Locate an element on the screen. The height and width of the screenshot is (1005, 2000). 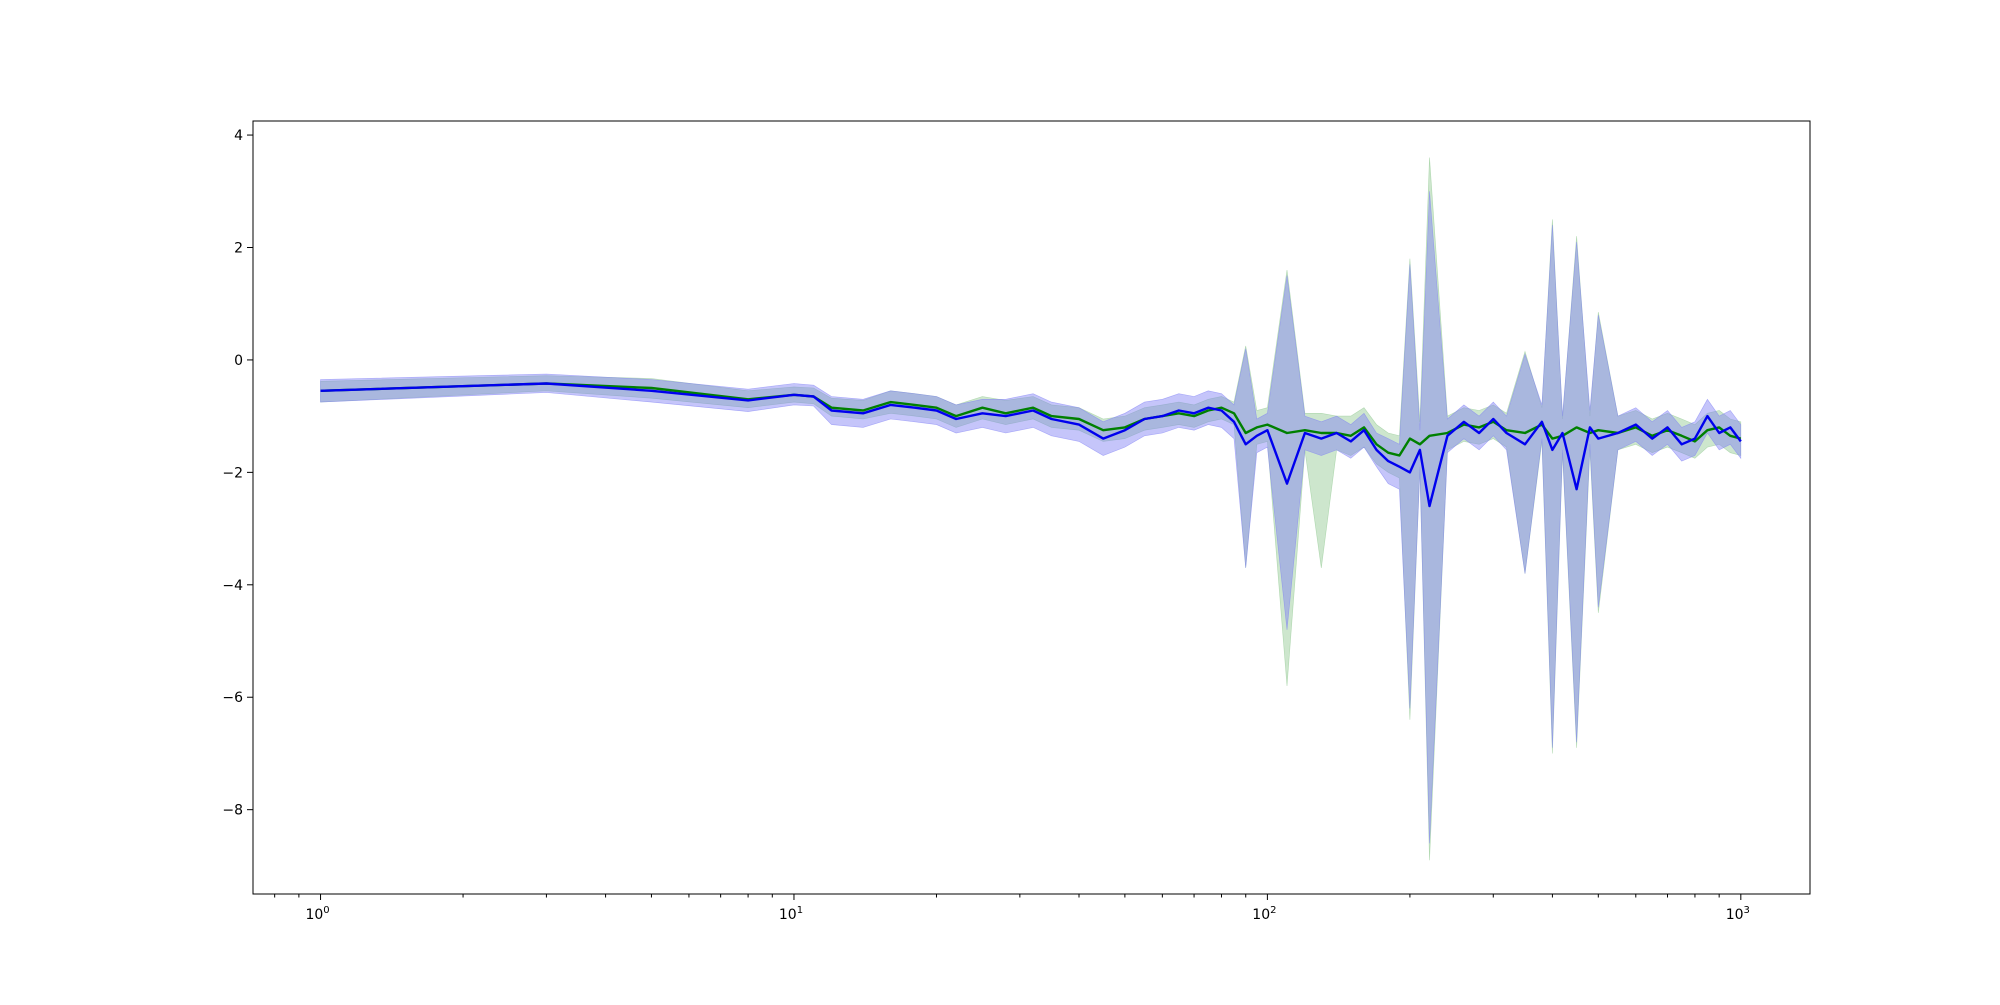
y-tick-label: −4 is located at coordinates (232, 586).